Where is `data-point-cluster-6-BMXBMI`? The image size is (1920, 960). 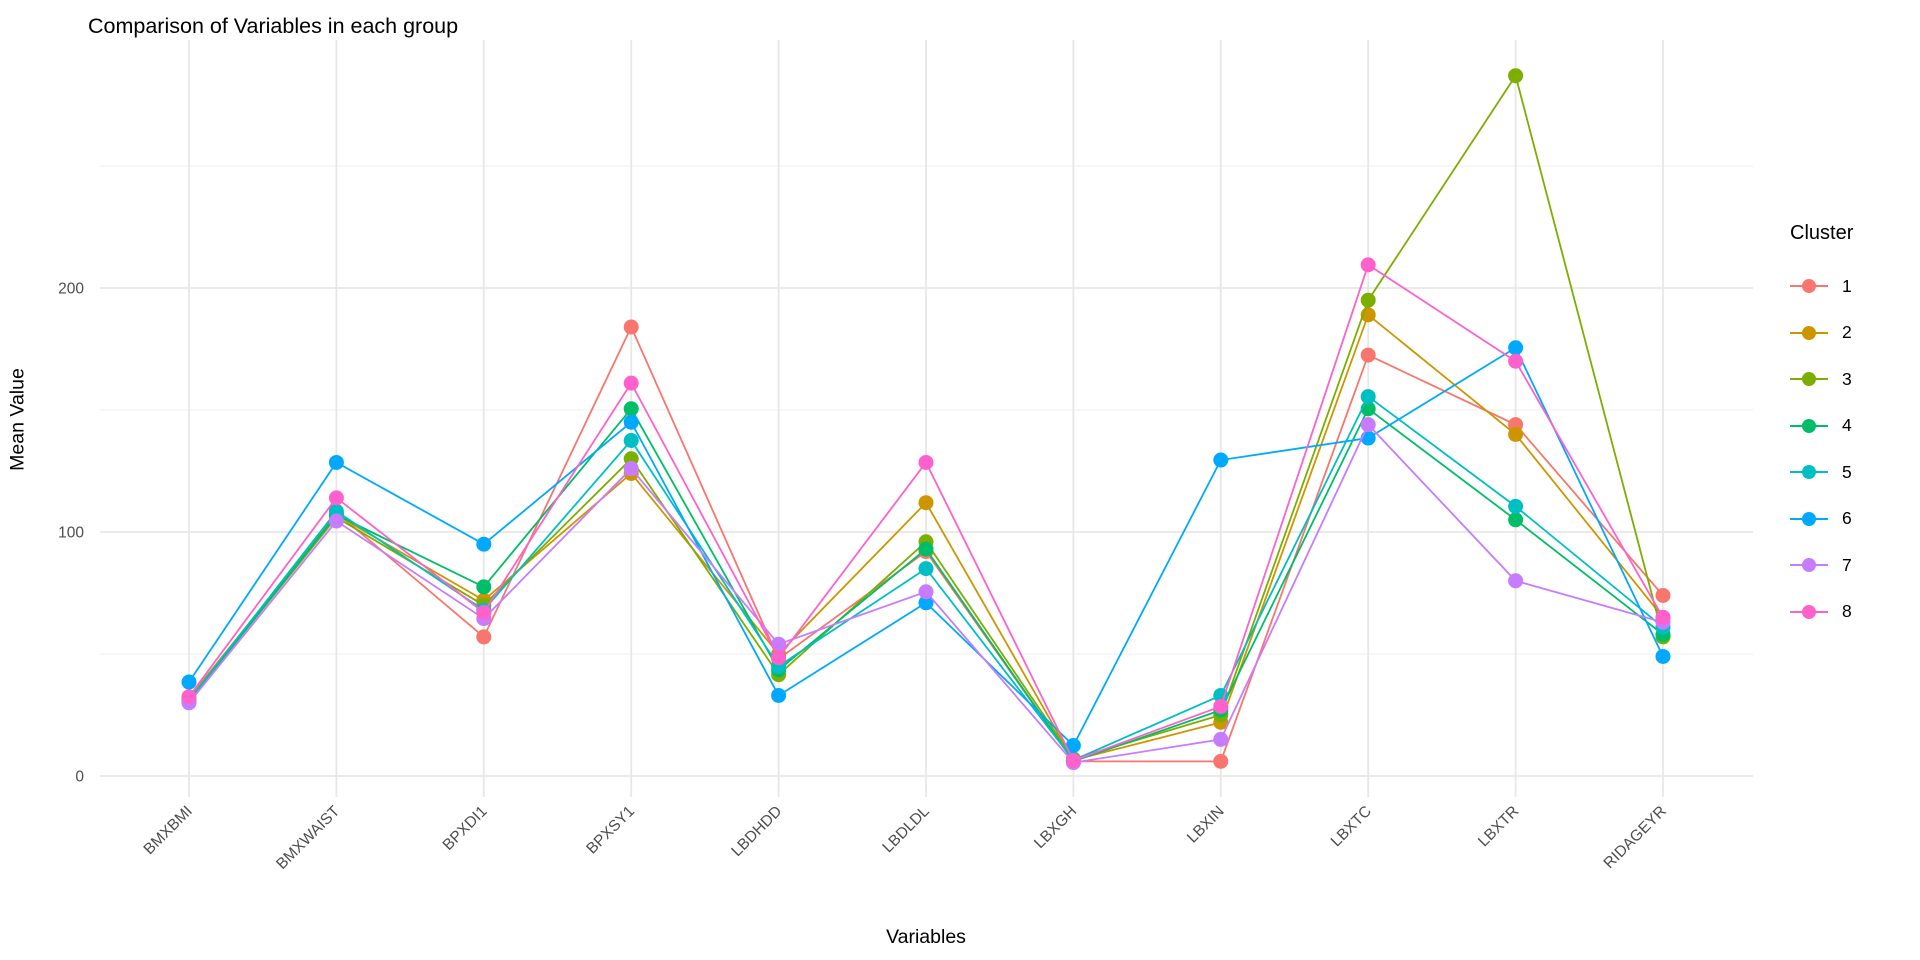 data-point-cluster-6-BMXBMI is located at coordinates (189, 682).